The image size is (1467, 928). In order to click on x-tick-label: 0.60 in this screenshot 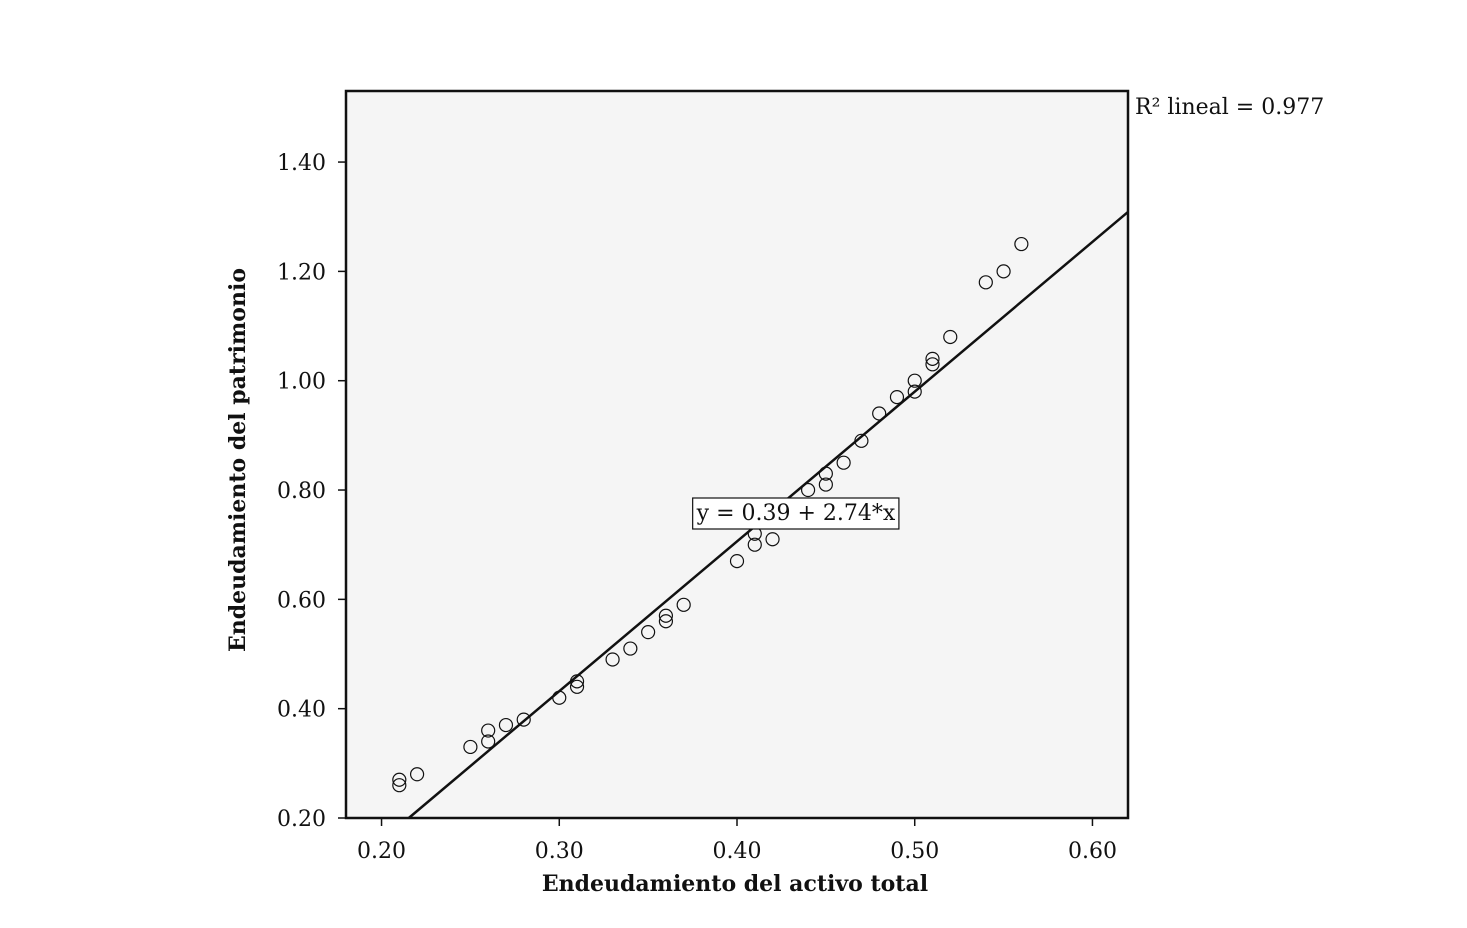, I will do `click(1092, 851)`.